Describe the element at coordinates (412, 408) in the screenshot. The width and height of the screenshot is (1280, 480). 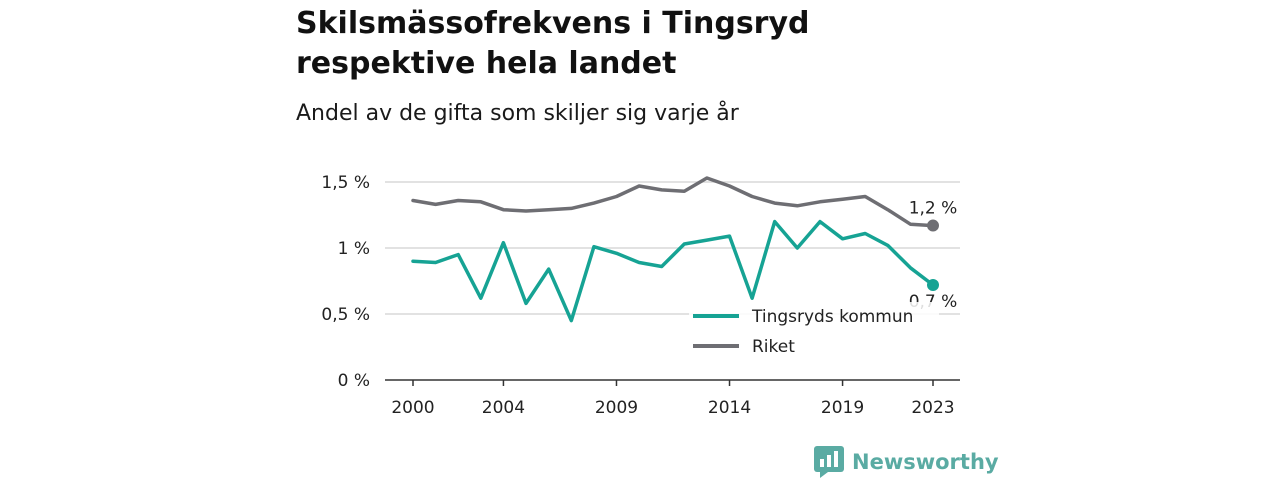
I see `x-tick-label: 2000` at that location.